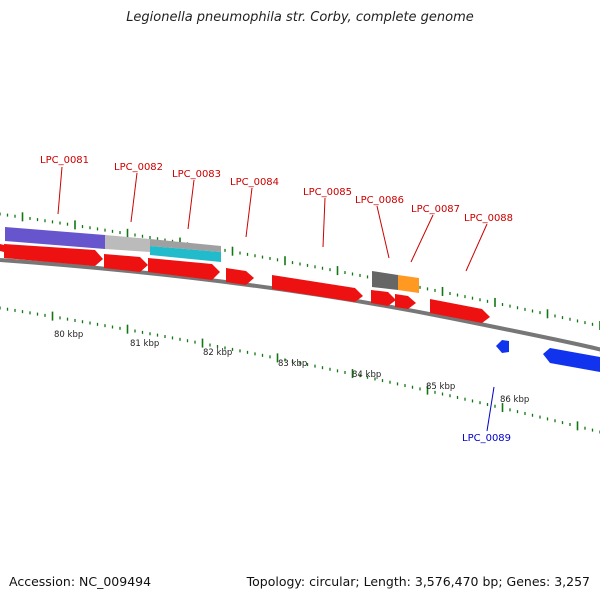 This screenshot has width=600, height=600. I want to click on forward-genes, so click(245, 283).